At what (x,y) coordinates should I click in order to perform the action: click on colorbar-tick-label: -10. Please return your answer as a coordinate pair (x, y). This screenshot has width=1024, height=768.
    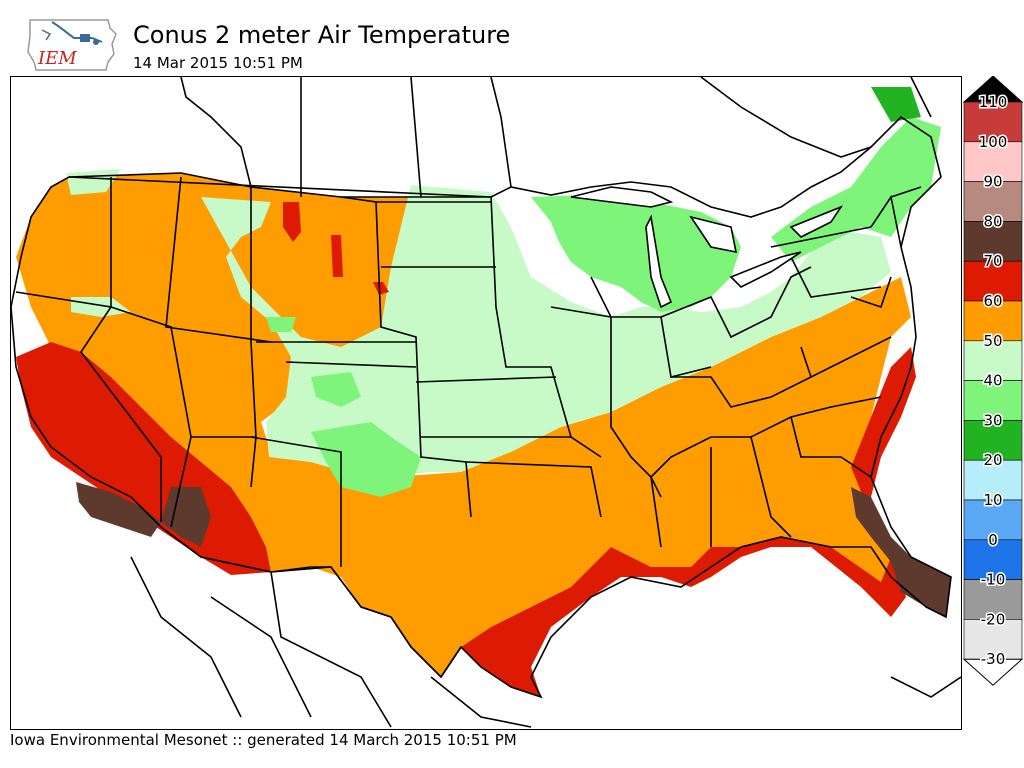
    Looking at the image, I should click on (993, 580).